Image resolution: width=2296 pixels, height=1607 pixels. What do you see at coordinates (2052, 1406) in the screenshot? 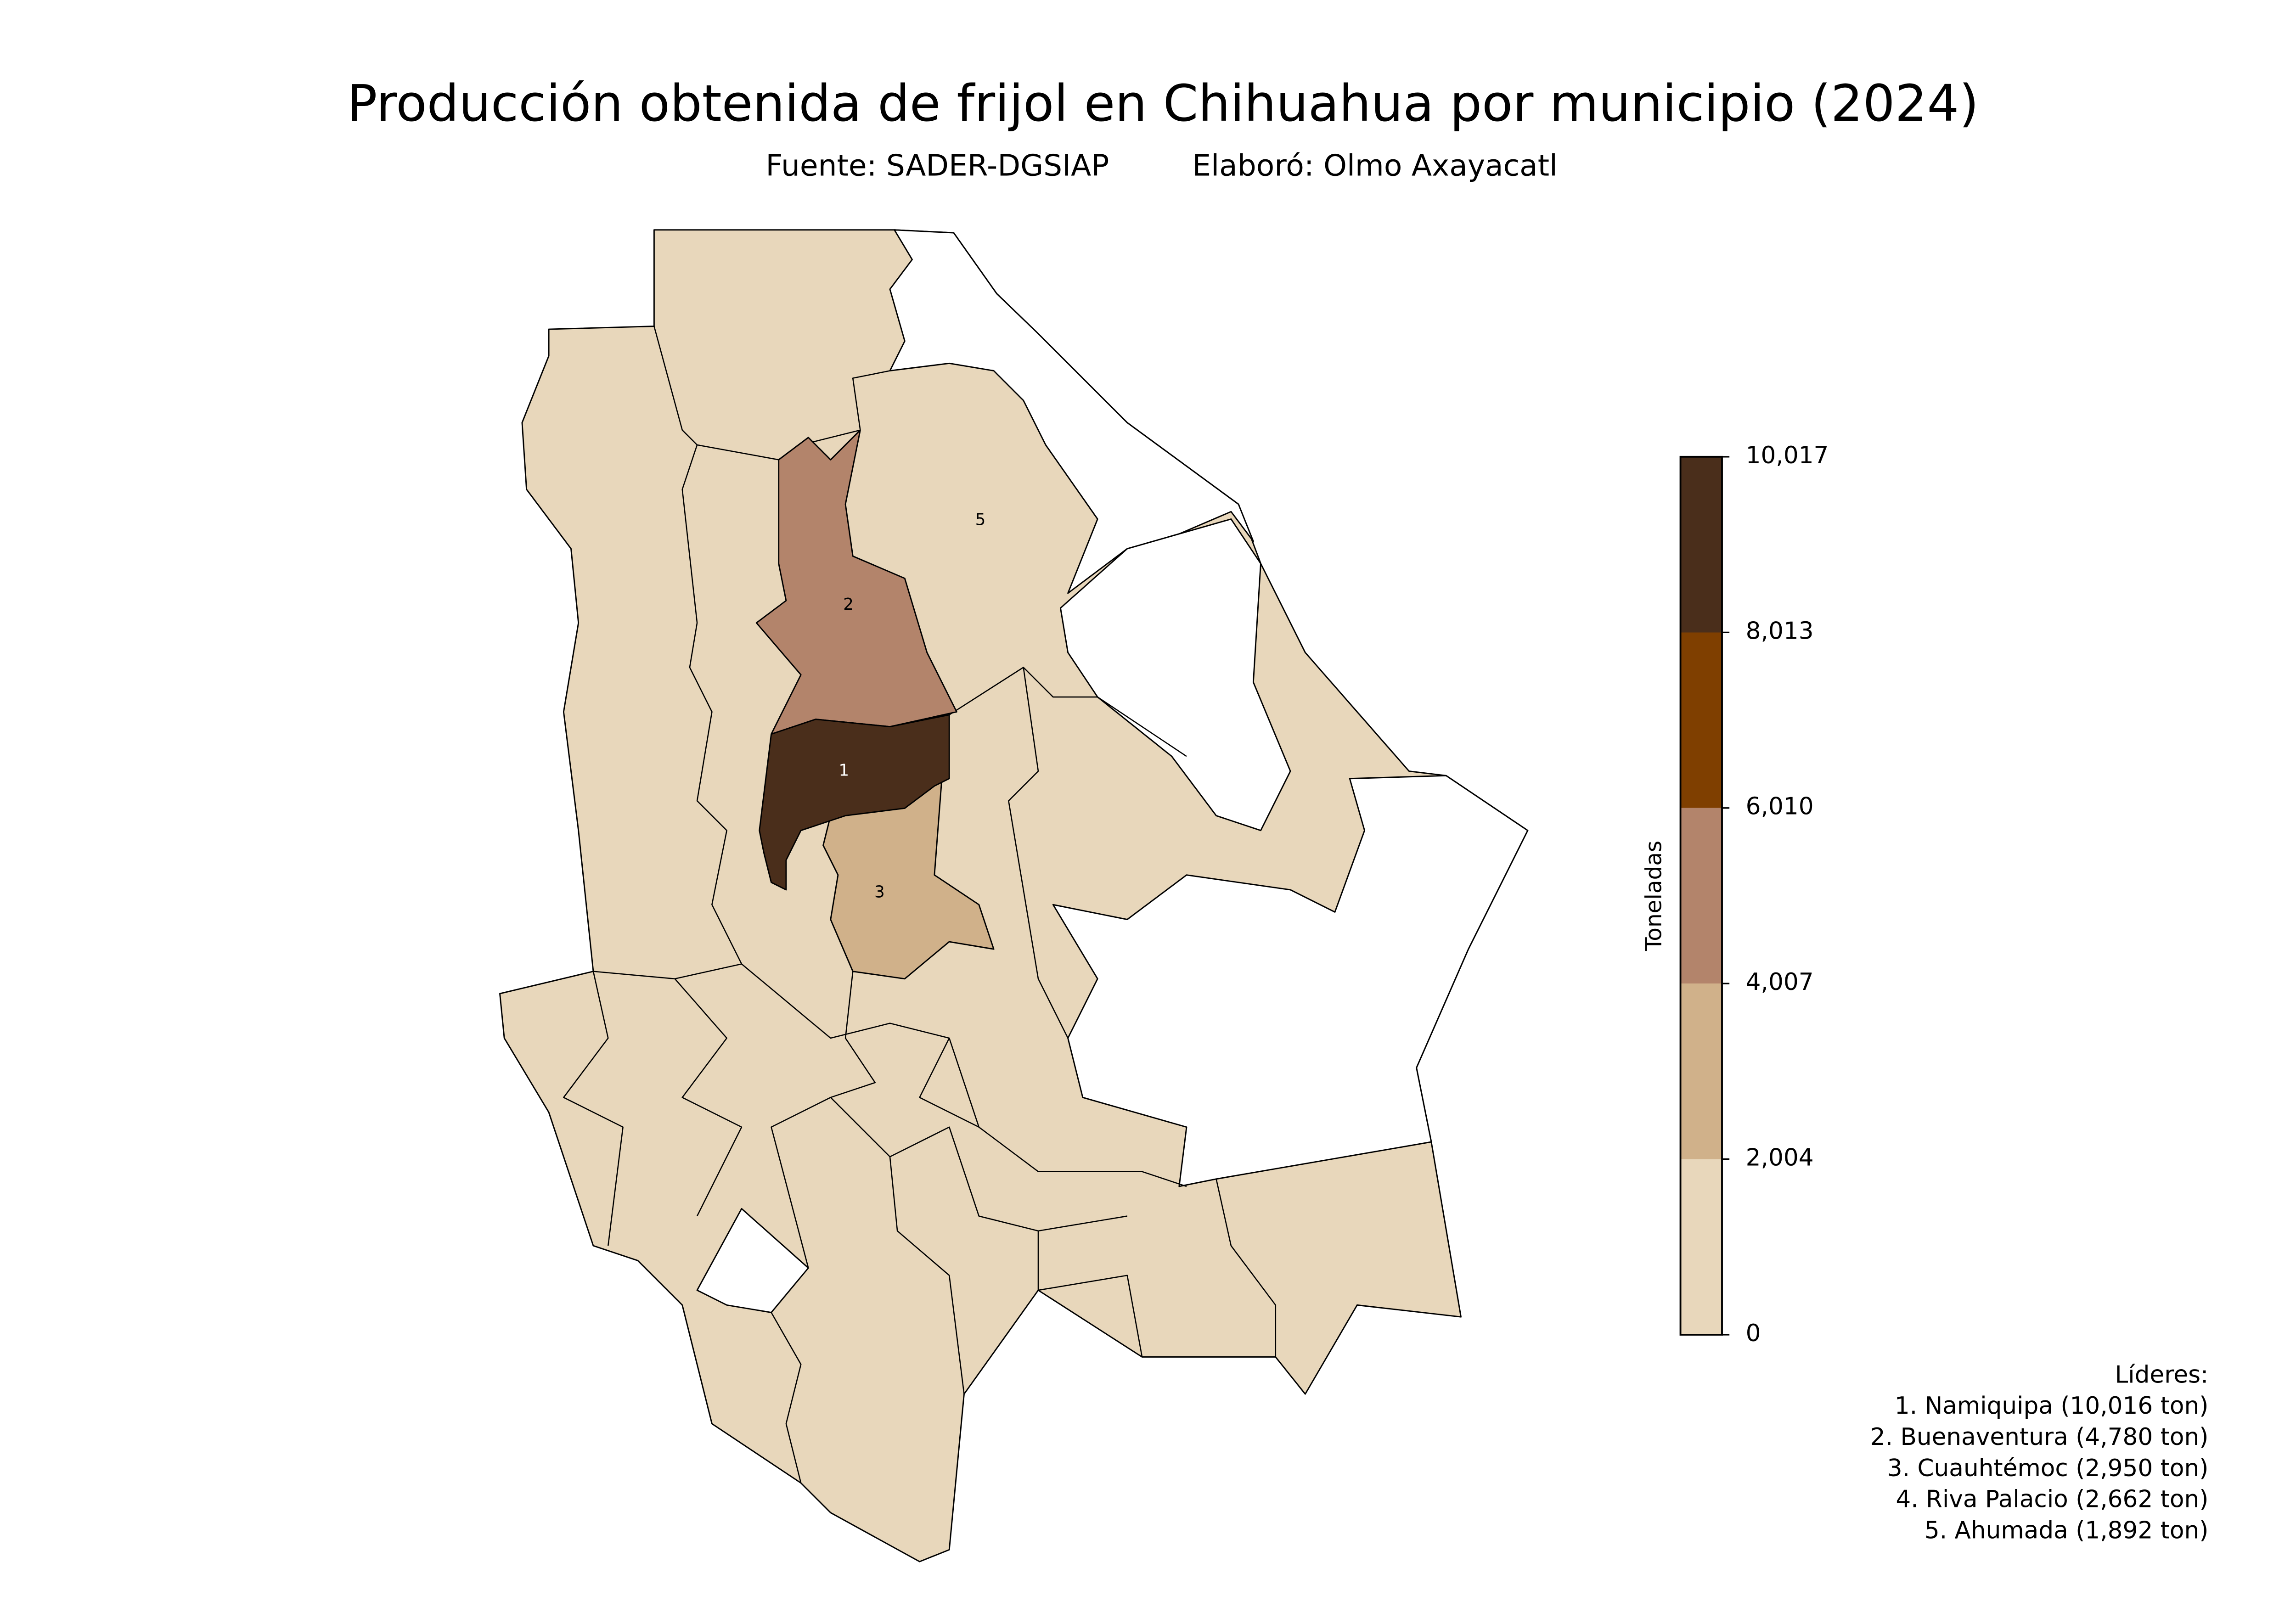
I see `leader-entry: 1. Namiquipa (10,016 ton)` at bounding box center [2052, 1406].